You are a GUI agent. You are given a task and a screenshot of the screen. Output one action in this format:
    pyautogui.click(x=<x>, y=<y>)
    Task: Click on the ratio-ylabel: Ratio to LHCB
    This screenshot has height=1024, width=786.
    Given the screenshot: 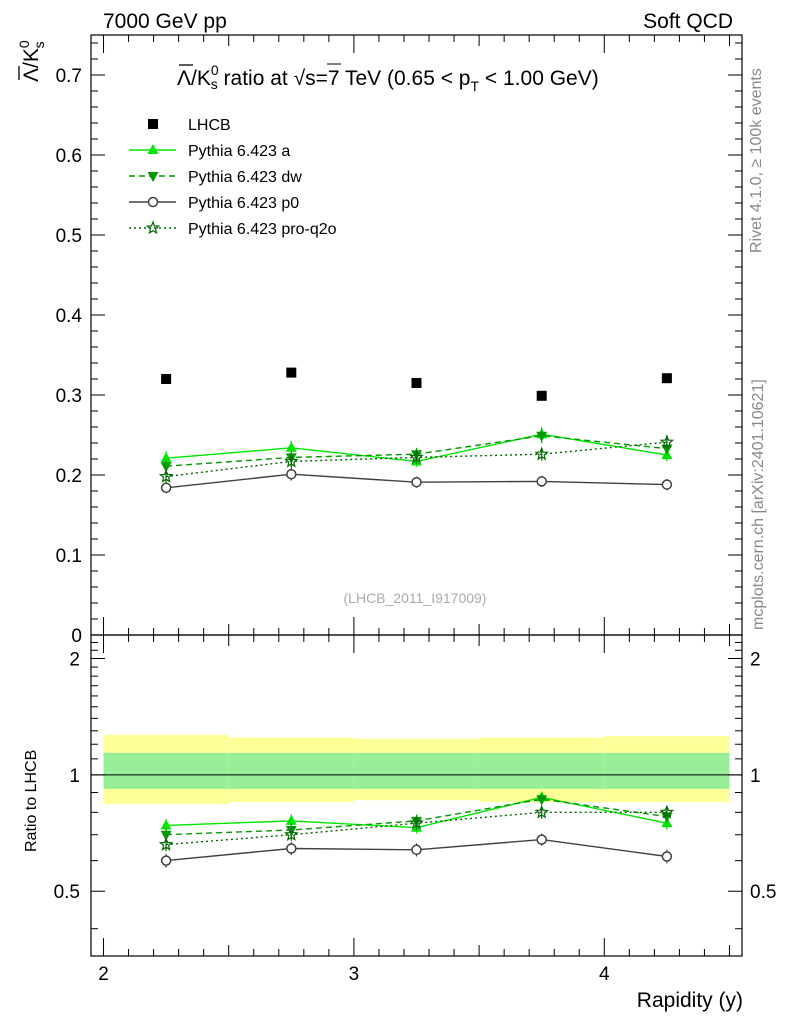 What is the action you would take?
    pyautogui.click(x=31, y=801)
    